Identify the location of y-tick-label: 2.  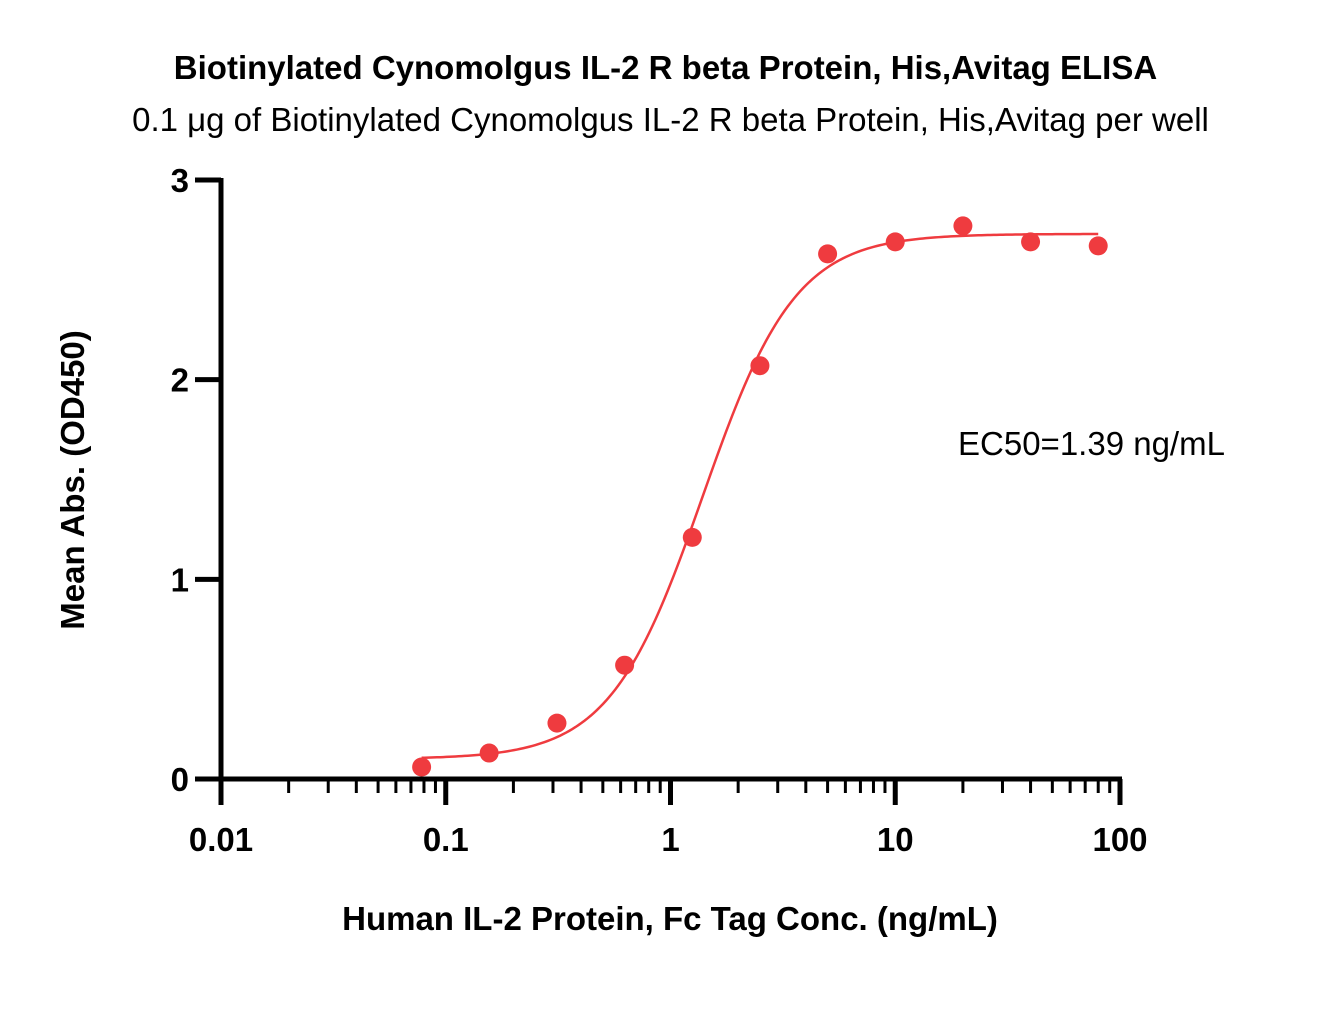
(180, 380).